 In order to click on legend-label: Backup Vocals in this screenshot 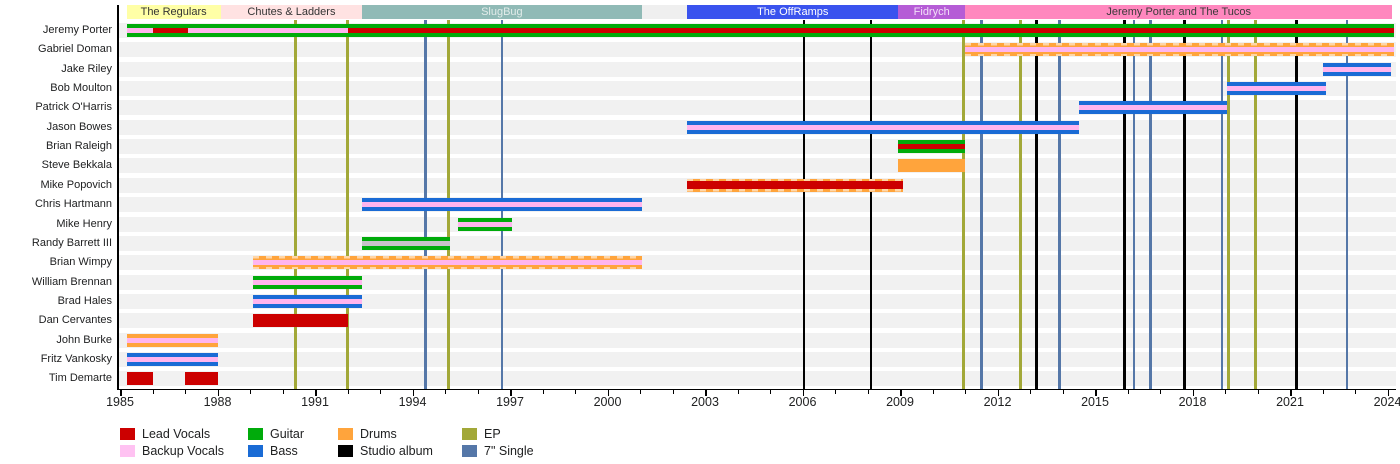, I will do `click(183, 451)`.